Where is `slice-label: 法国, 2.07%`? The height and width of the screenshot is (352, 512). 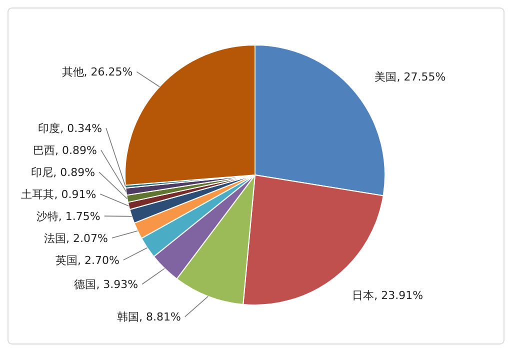 slice-label: 法国, 2.07% is located at coordinates (76, 238).